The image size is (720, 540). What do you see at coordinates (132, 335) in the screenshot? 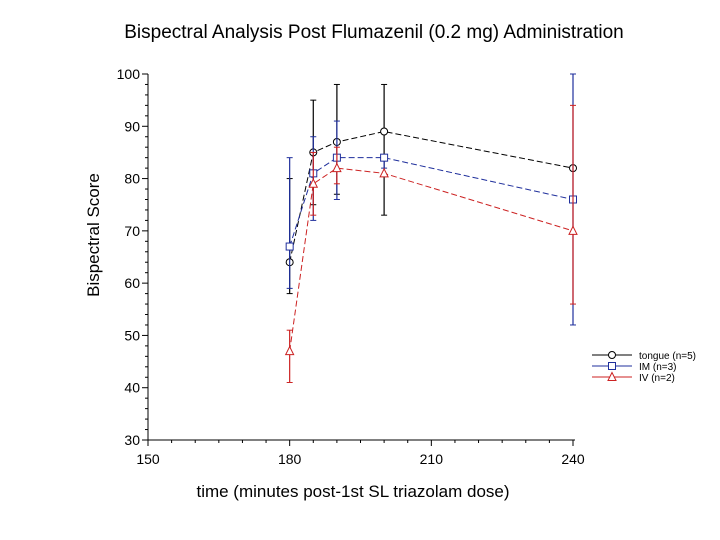
I see `y-tick-label: 50` at bounding box center [132, 335].